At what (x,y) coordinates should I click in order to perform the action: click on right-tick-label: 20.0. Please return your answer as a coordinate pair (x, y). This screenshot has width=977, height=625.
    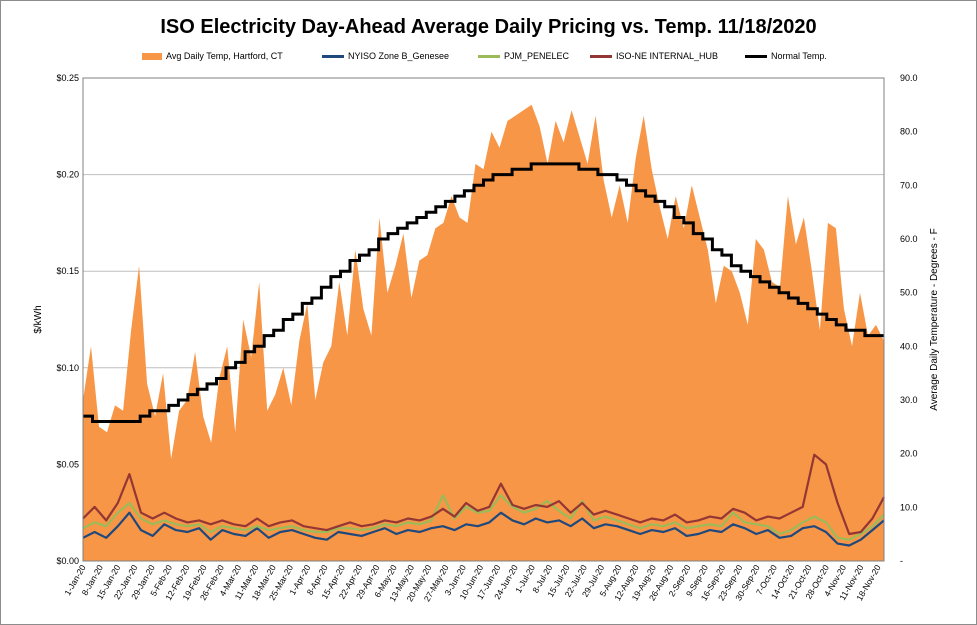
    Looking at the image, I should click on (909, 454).